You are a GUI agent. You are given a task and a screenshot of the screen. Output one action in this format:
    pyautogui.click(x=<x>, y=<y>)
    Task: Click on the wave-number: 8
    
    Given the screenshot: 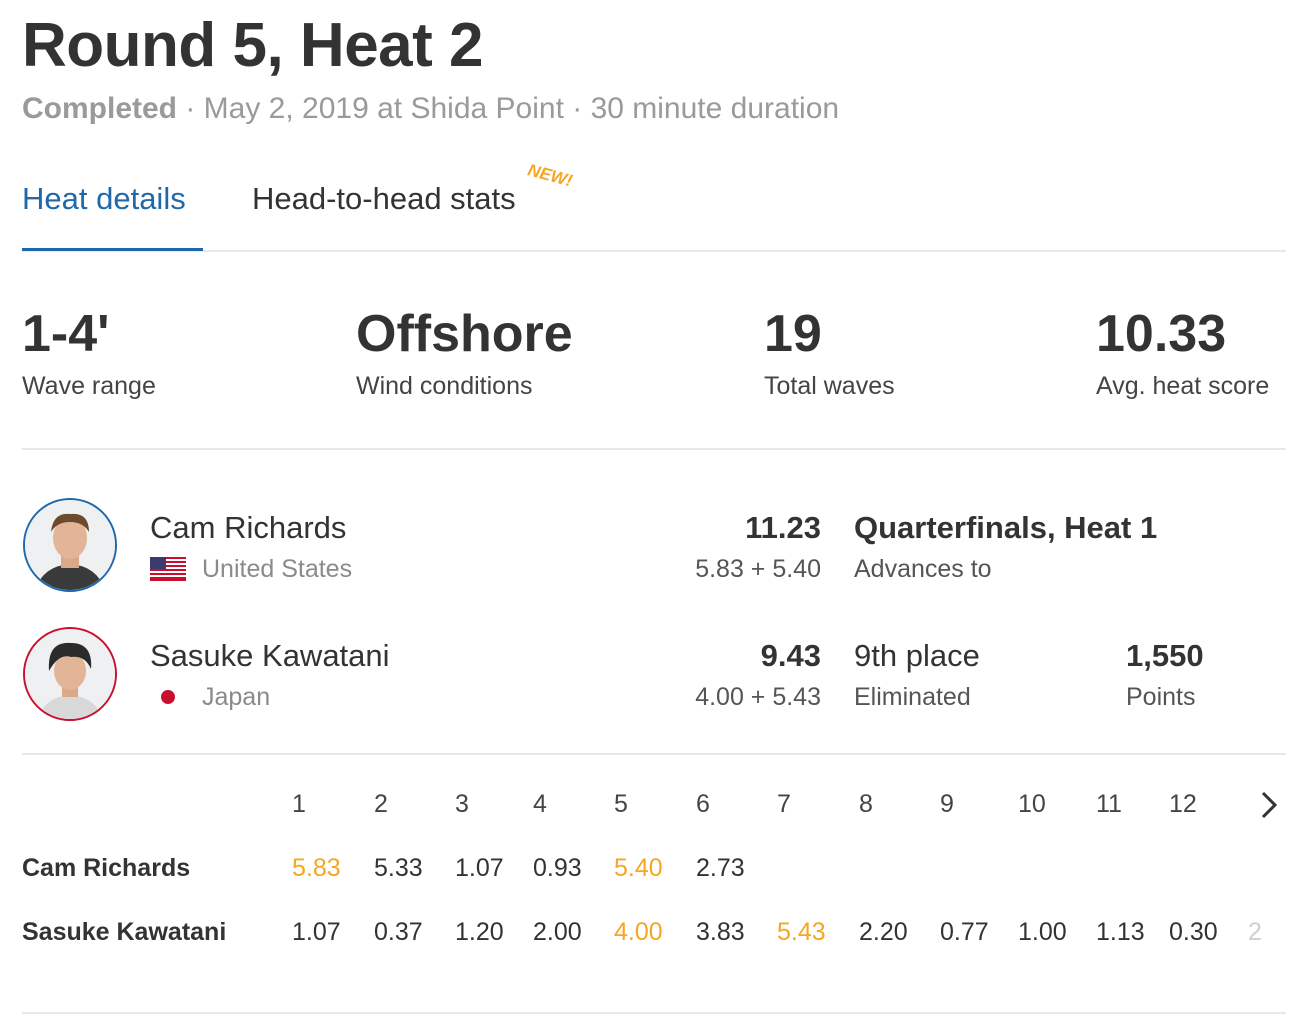 What is the action you would take?
    pyautogui.click(x=866, y=804)
    